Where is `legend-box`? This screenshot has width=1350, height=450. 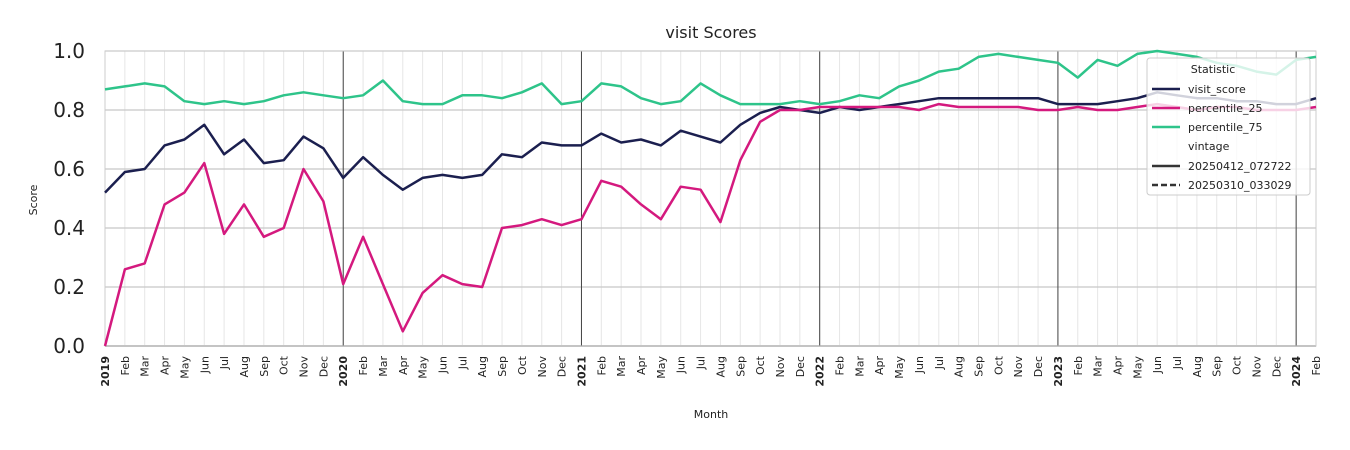
legend-box is located at coordinates (1228, 126).